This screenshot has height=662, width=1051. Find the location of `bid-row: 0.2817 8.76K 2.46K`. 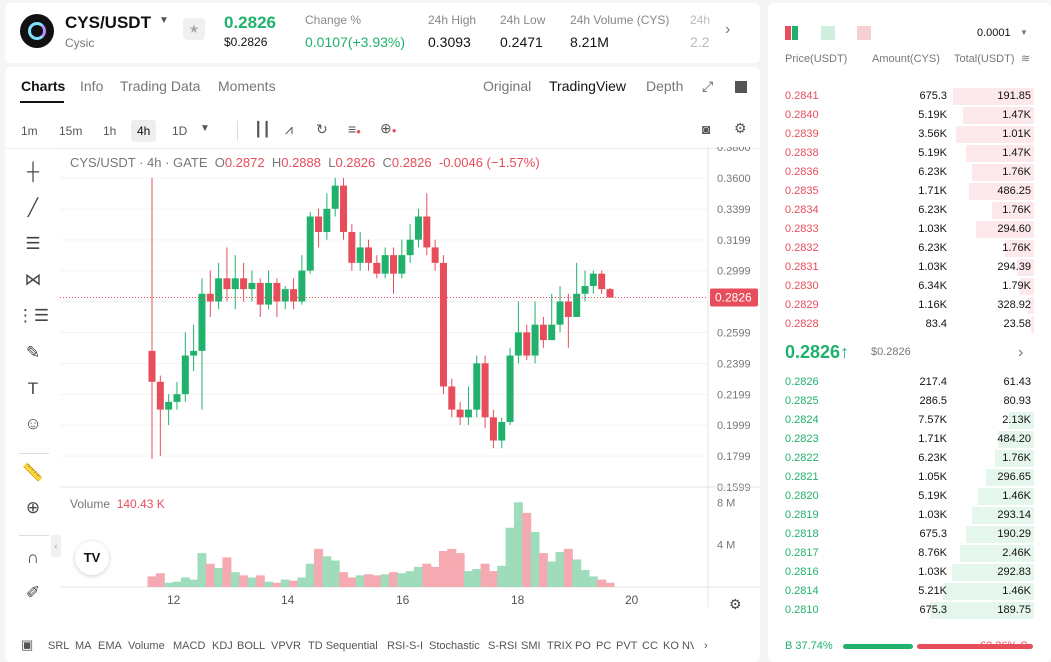

bid-row: 0.2817 8.76K 2.46K is located at coordinates (909, 553).